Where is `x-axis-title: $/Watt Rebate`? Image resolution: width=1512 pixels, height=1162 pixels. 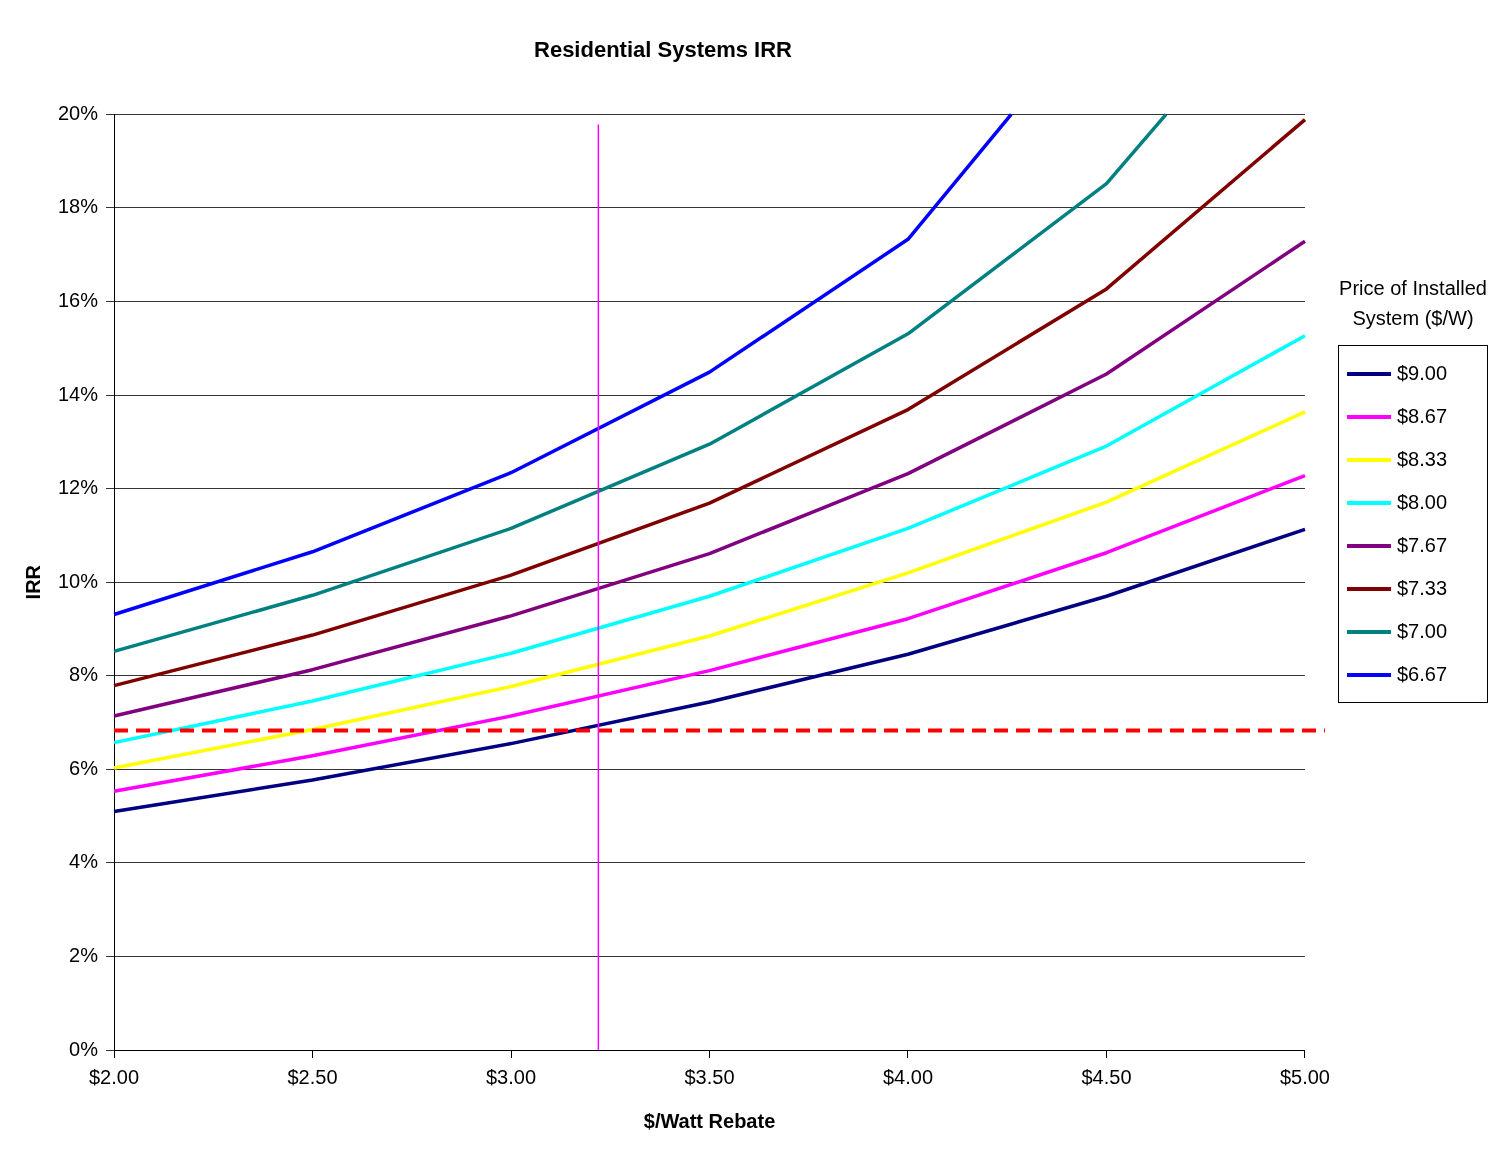 x-axis-title: $/Watt Rebate is located at coordinates (709, 1120).